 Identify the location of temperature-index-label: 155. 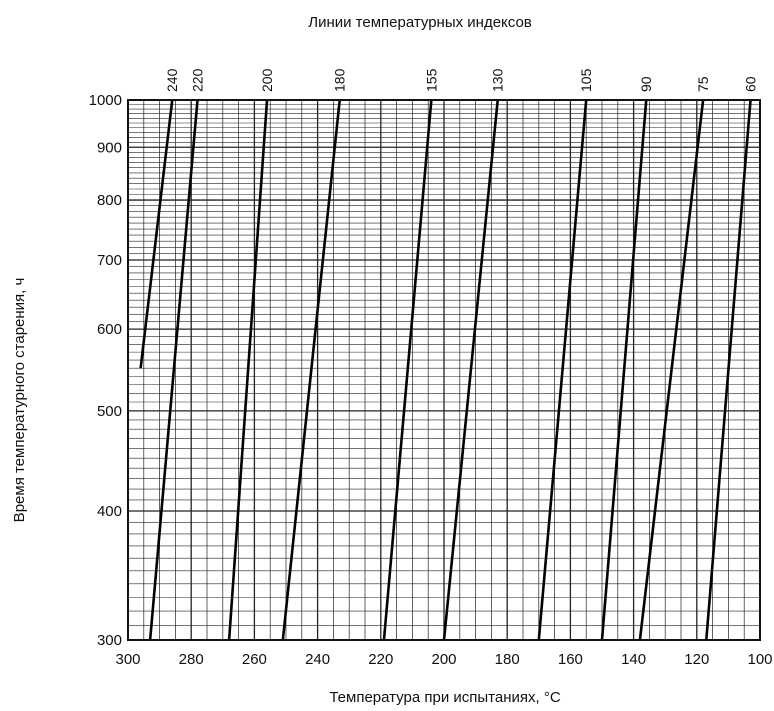
(431, 80).